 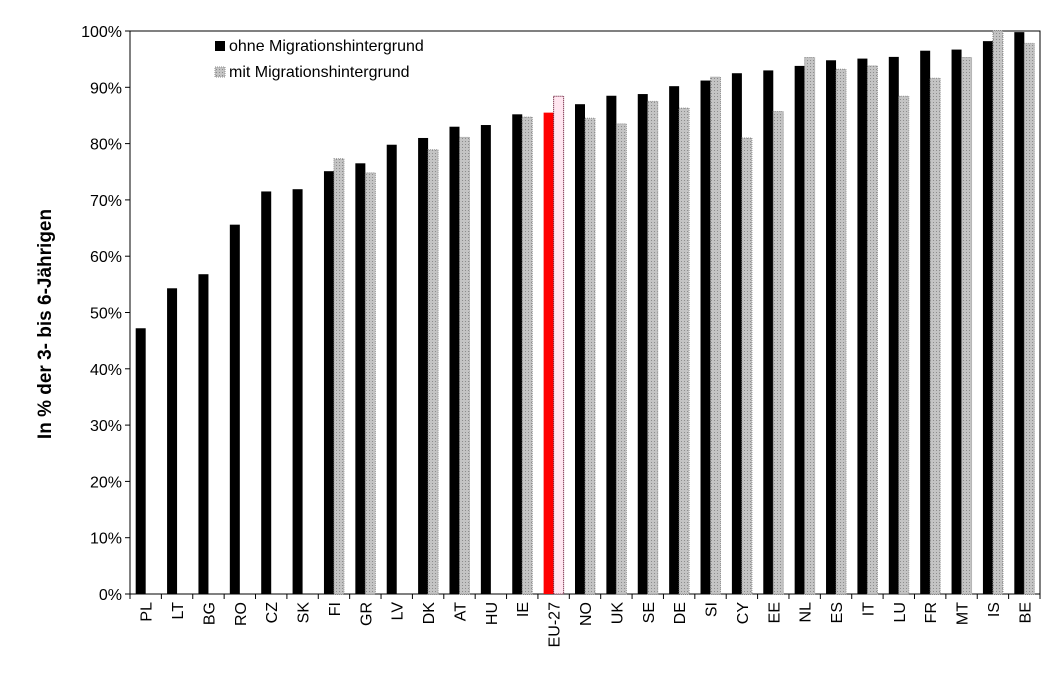 What do you see at coordinates (998, 312) in the screenshot?
I see `bar-mit-is` at bounding box center [998, 312].